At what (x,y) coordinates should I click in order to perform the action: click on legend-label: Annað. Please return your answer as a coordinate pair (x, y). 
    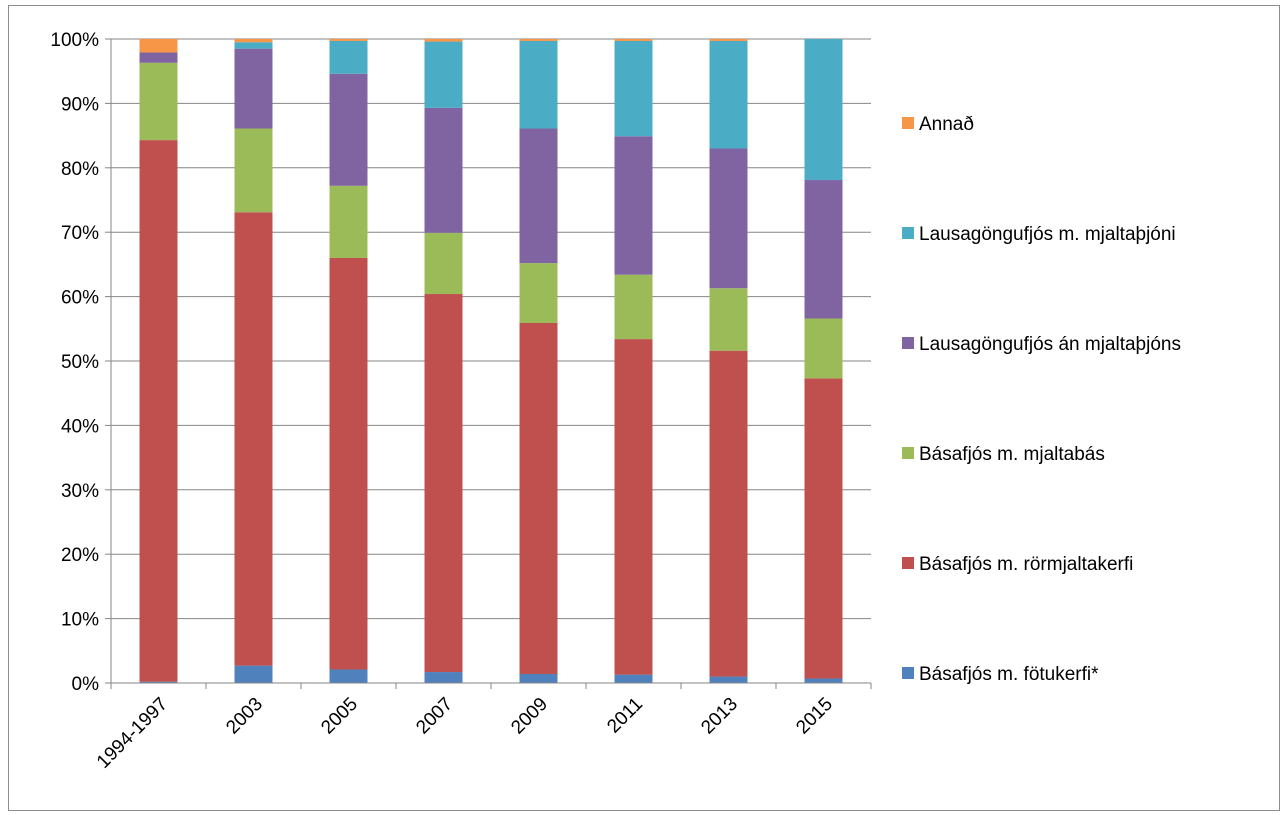
    Looking at the image, I should click on (946, 124).